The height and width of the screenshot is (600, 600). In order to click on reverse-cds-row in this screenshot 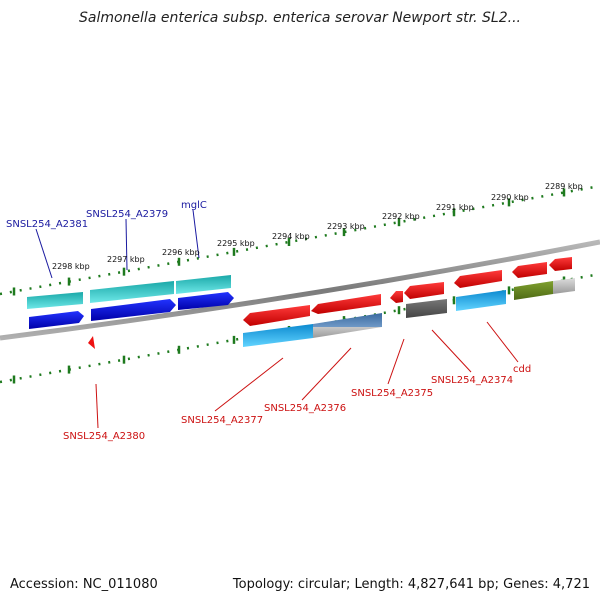, I will do `click(409, 312)`.